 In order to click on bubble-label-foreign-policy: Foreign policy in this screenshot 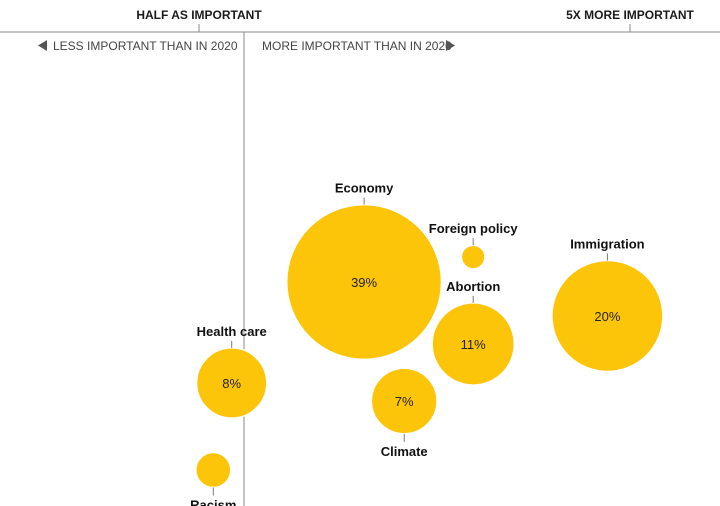, I will do `click(474, 228)`.